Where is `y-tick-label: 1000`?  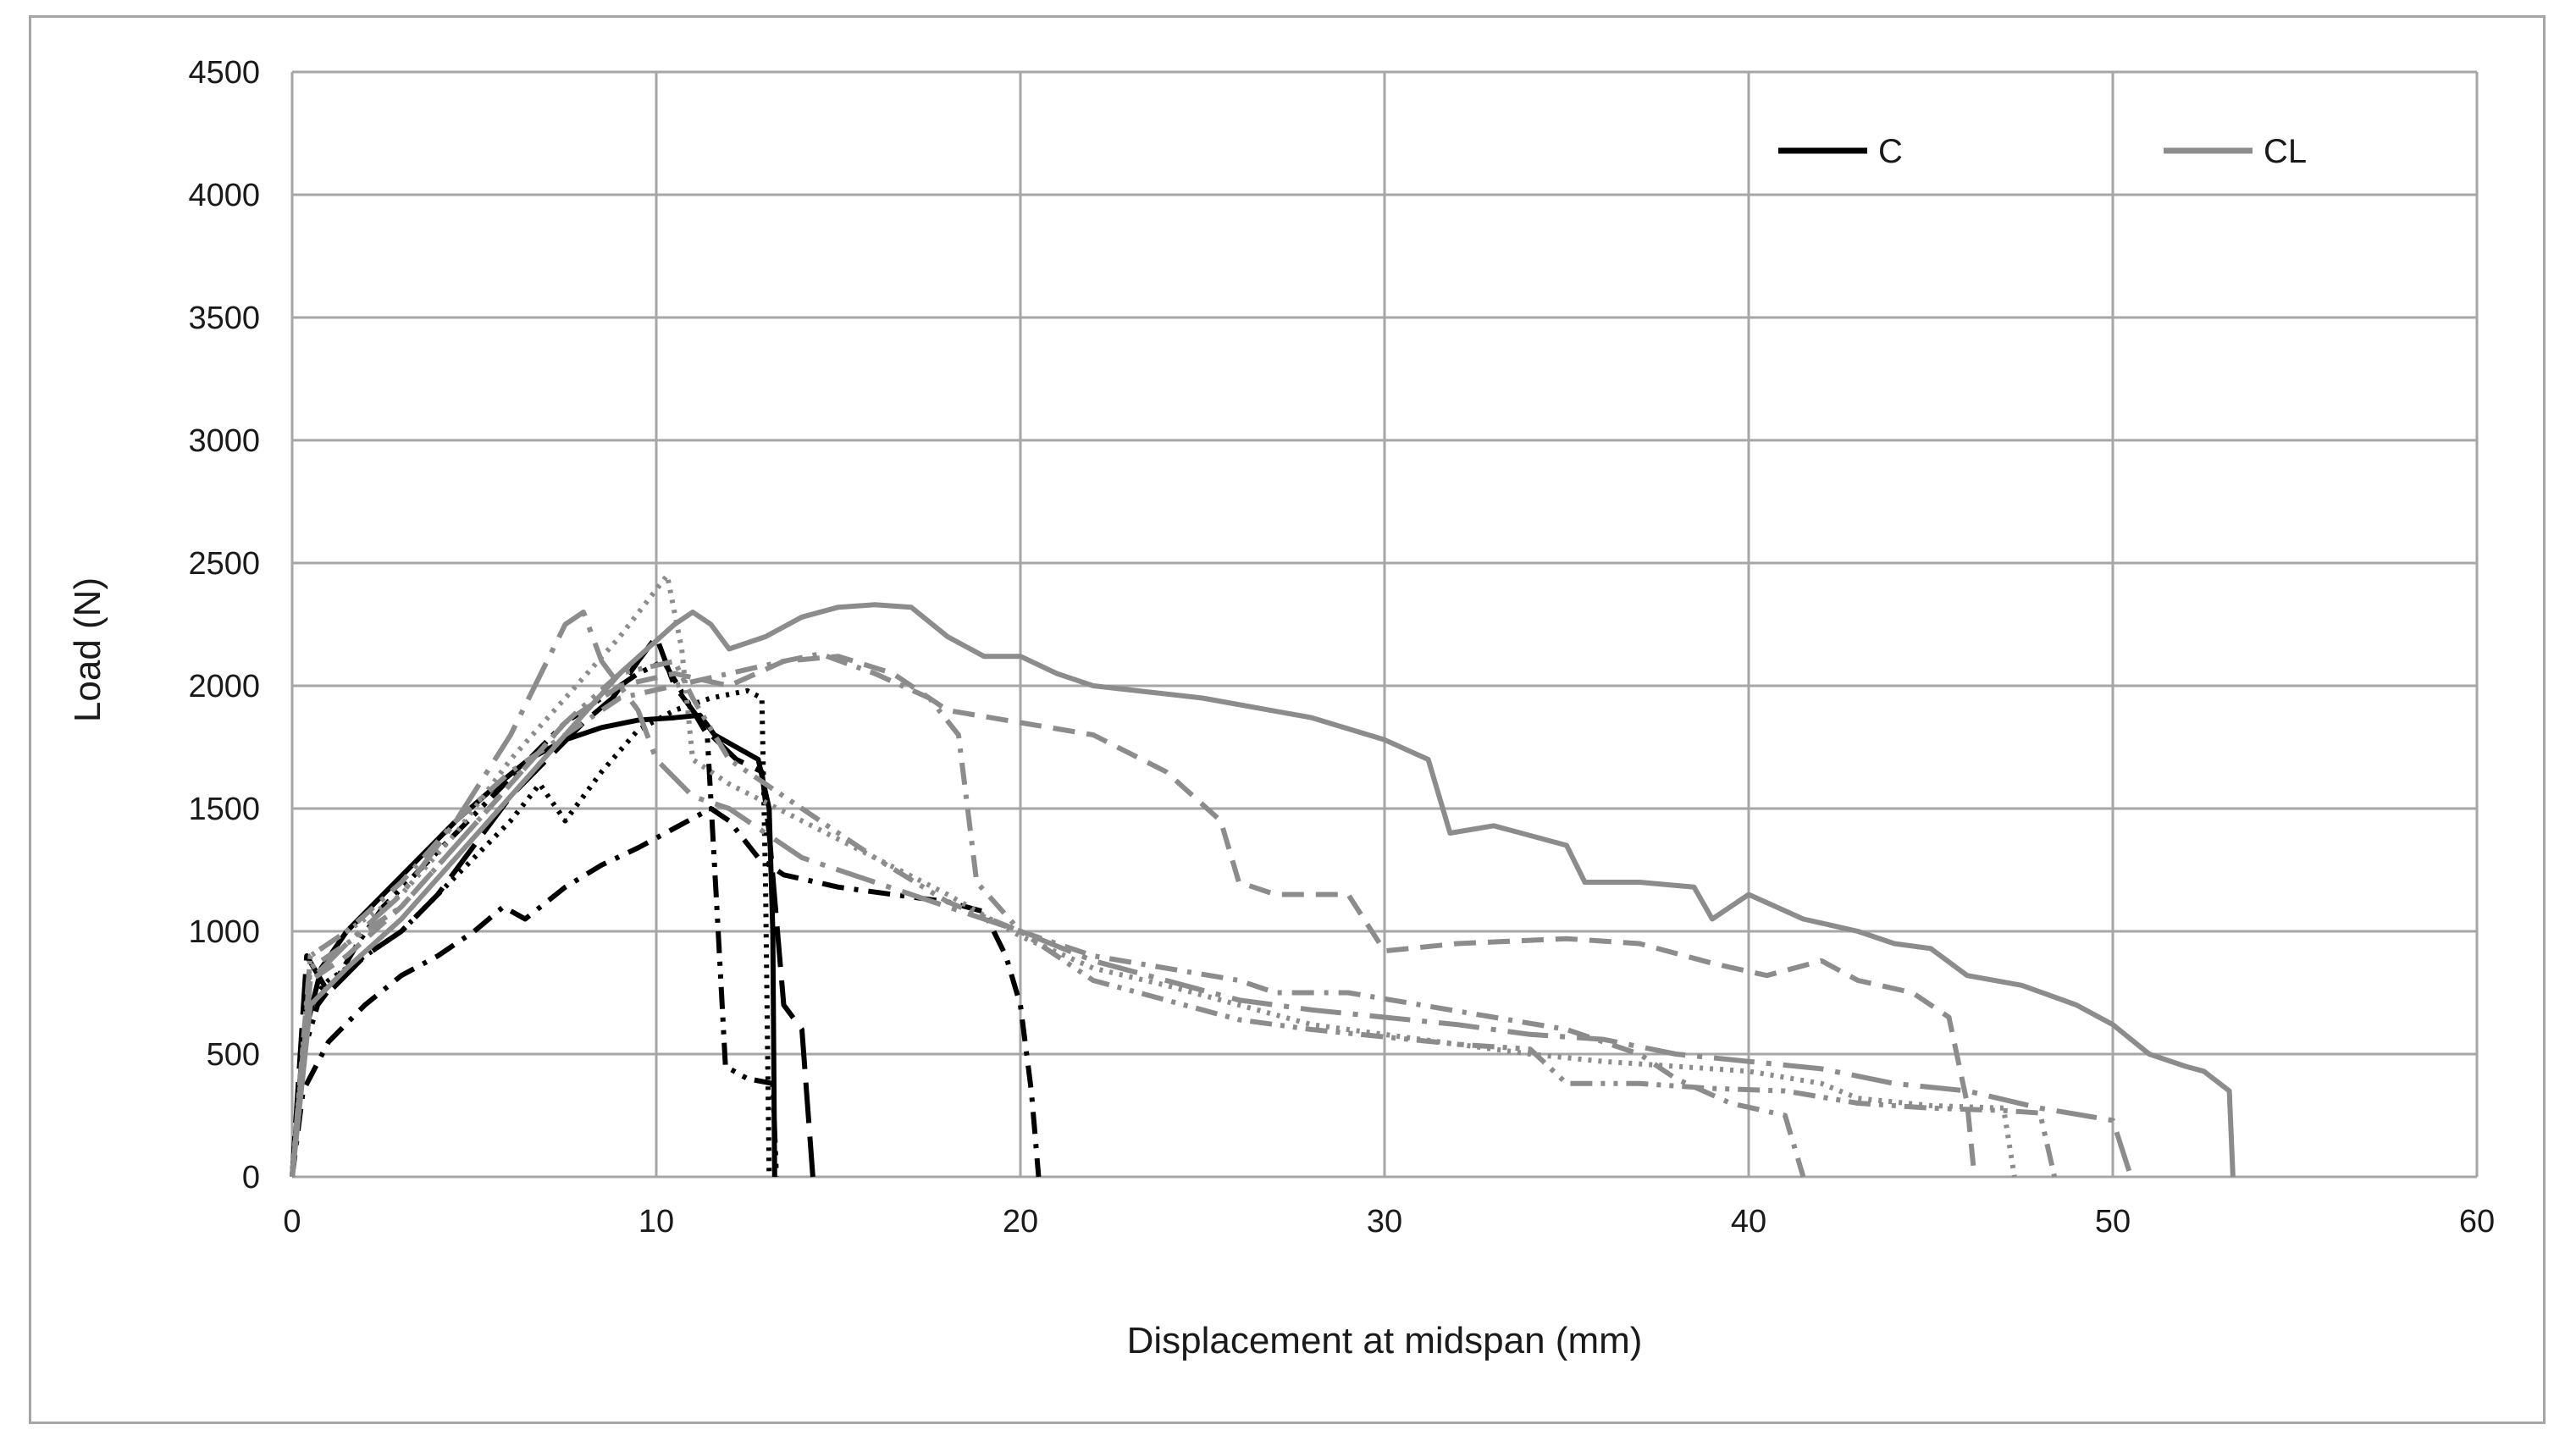 y-tick-label: 1000 is located at coordinates (224, 932).